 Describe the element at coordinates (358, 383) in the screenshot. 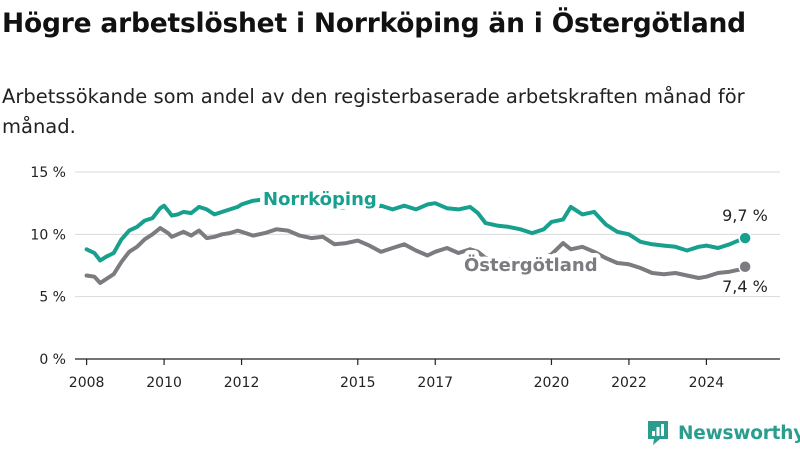

I see `x-tick-label: 2015` at that location.